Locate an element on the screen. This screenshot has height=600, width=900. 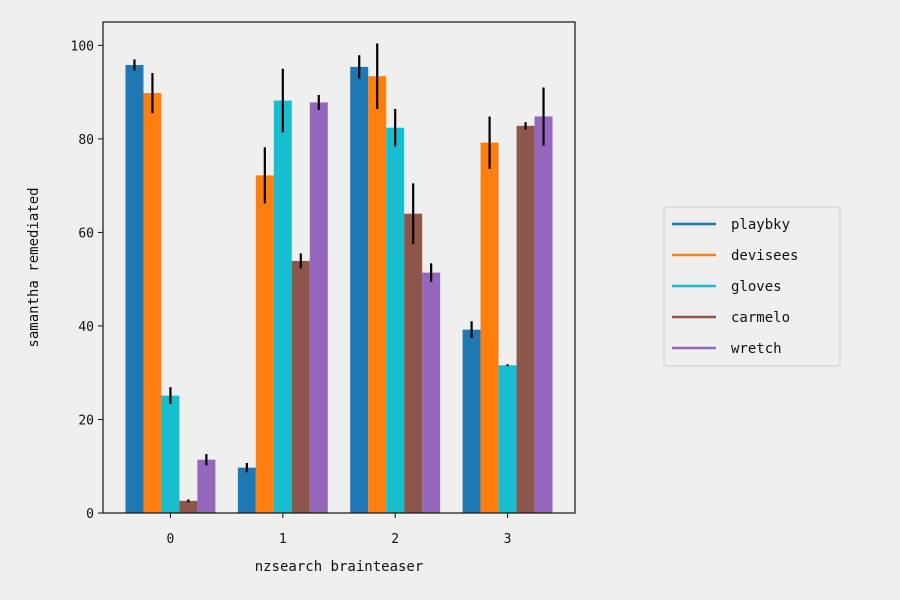
x-tick-label: 0 is located at coordinates (171, 539).